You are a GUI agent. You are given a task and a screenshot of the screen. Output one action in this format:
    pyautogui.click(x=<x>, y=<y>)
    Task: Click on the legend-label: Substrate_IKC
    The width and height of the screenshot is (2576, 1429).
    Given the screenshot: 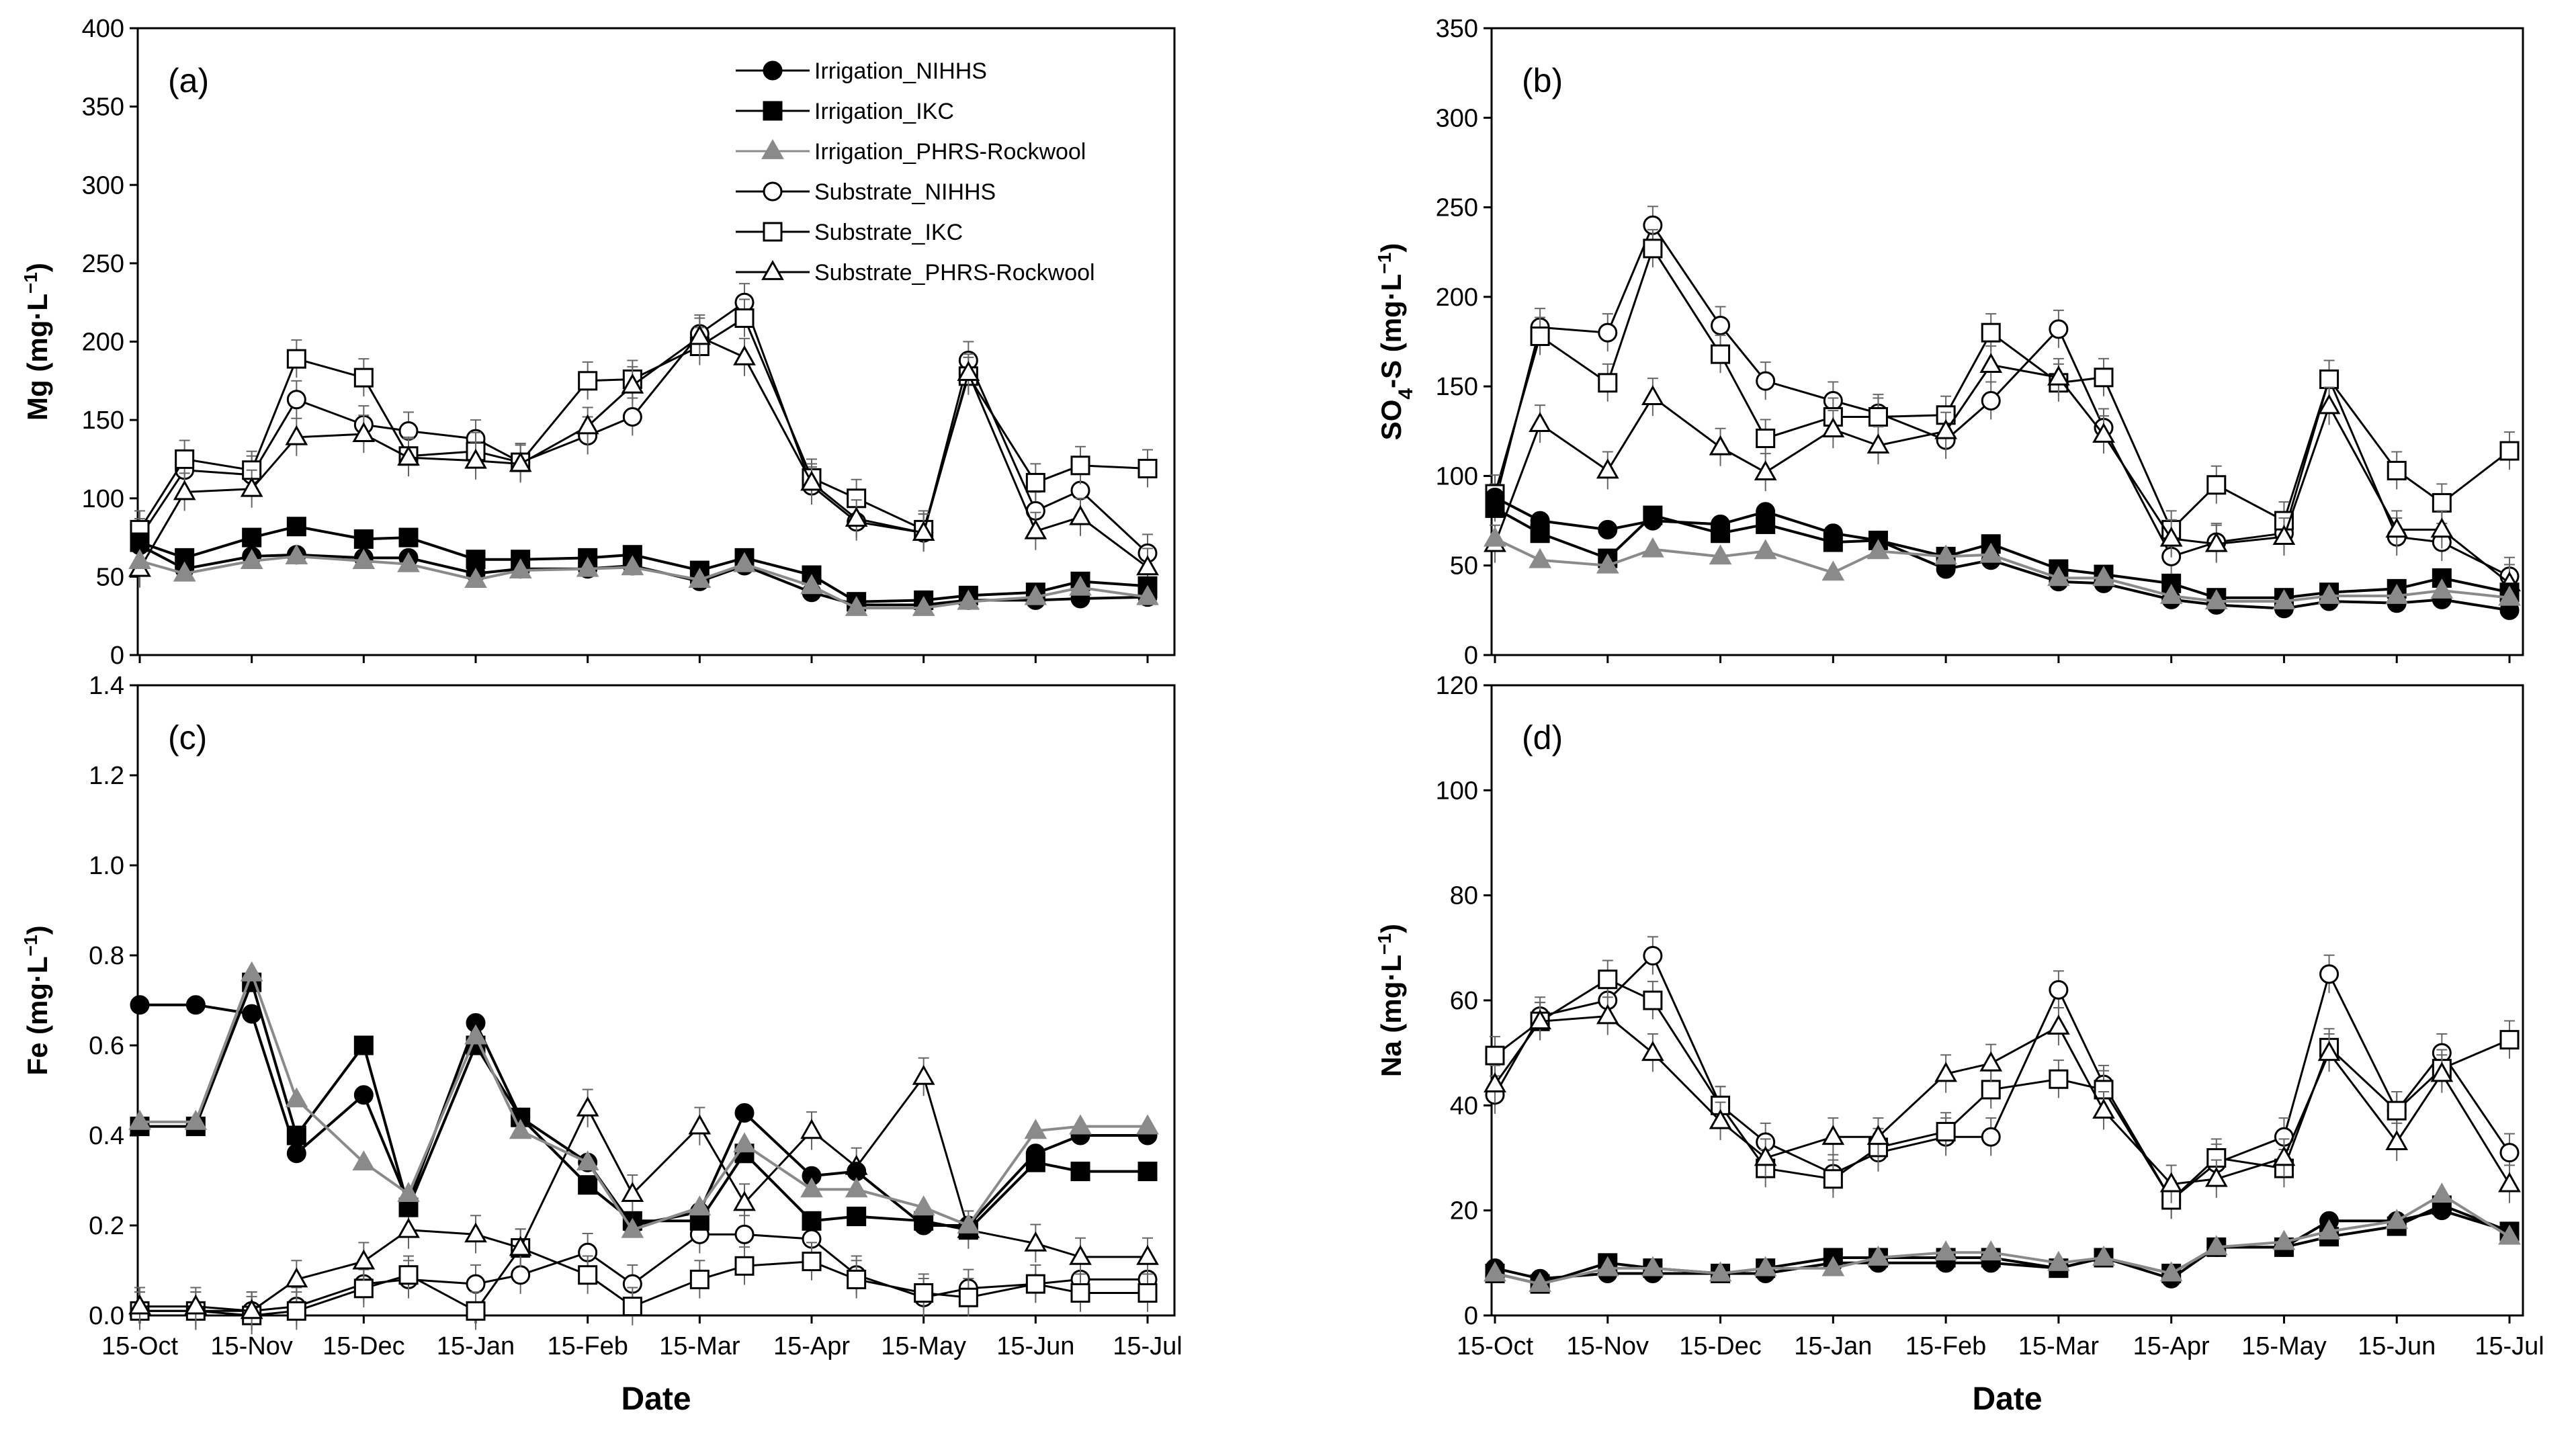 What is the action you would take?
    pyautogui.click(x=888, y=232)
    